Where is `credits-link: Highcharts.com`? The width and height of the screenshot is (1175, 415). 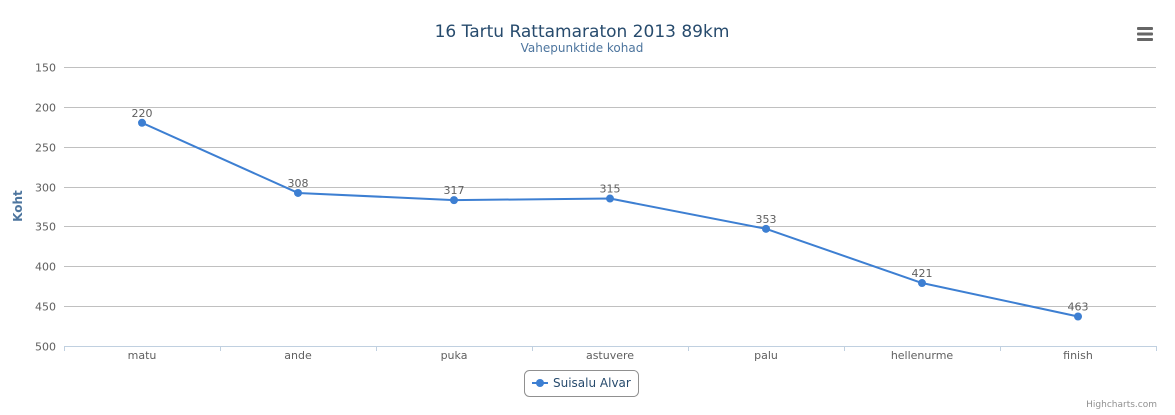
credits-link: Highcharts.com is located at coordinates (1121, 405).